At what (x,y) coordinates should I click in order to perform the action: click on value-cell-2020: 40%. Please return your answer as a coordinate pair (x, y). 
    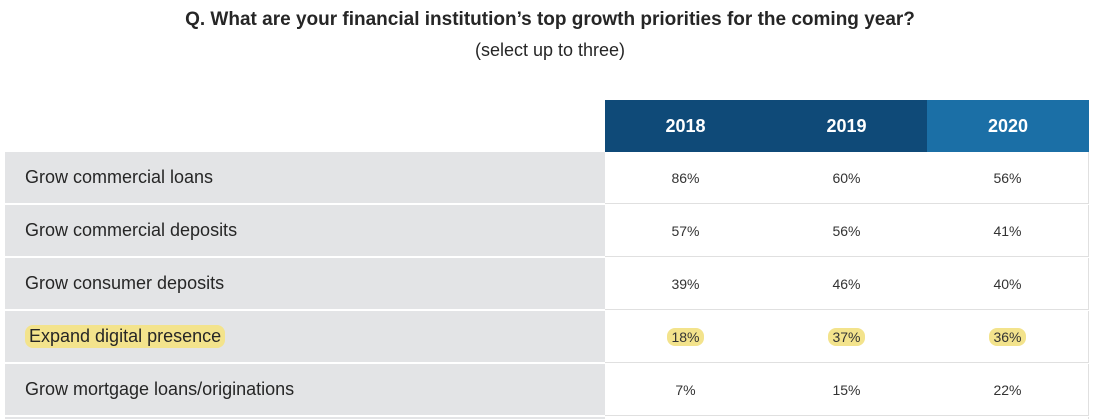
    Looking at the image, I should click on (1008, 284).